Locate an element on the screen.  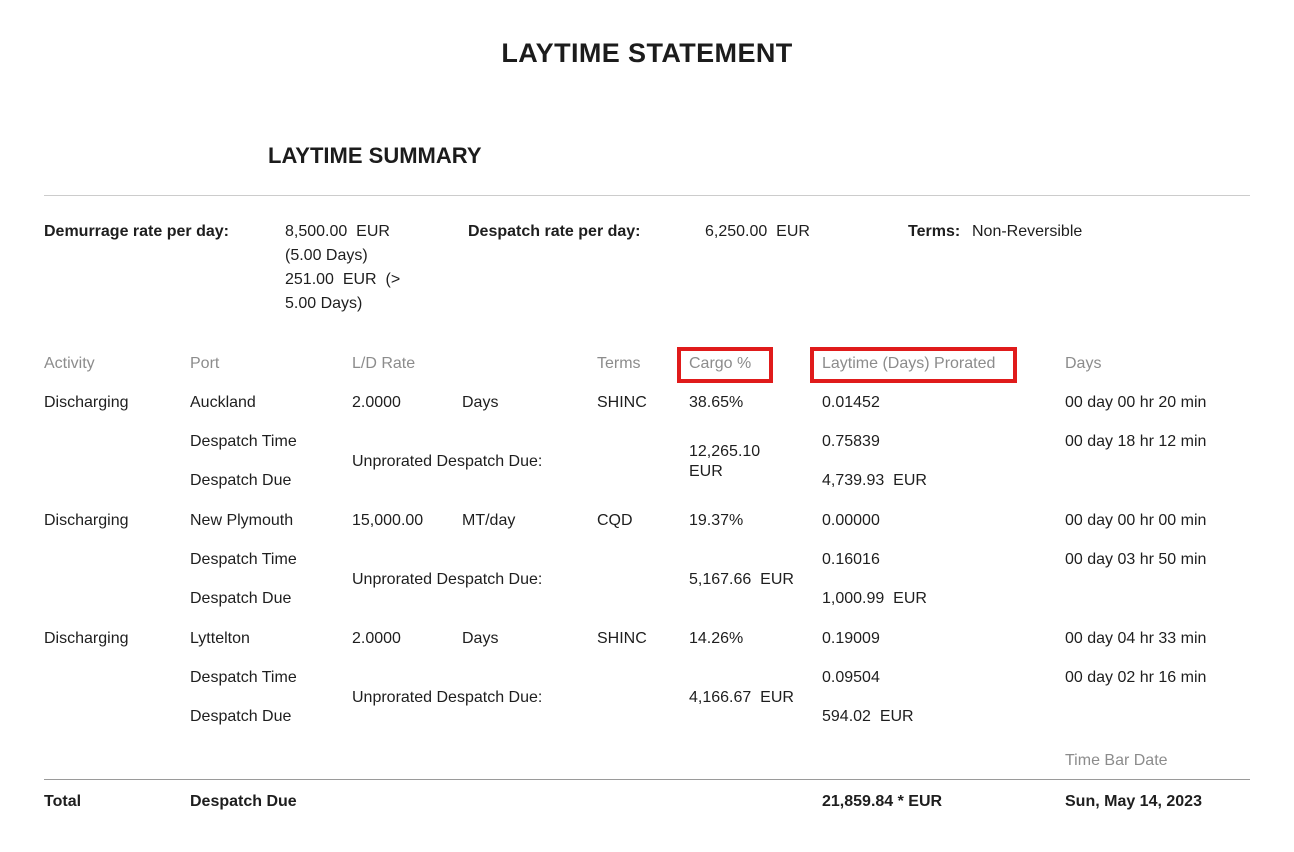
total-type: Despatch Due is located at coordinates (243, 801).